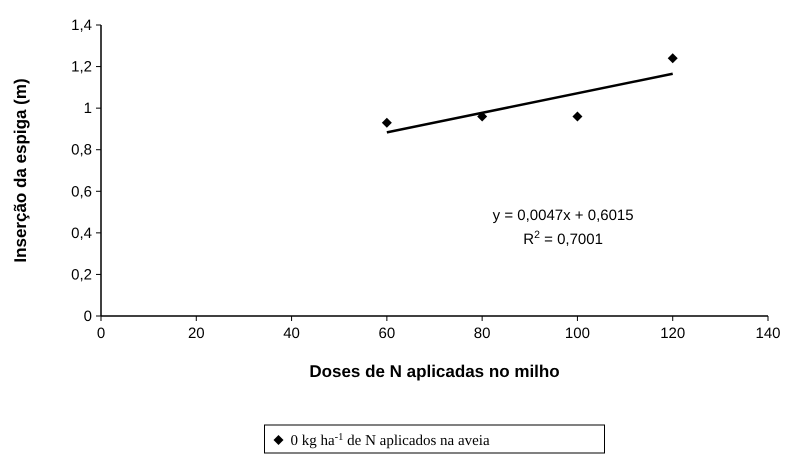 This screenshot has height=457, width=787. I want to click on y-tick-label: 0, so click(88, 316).